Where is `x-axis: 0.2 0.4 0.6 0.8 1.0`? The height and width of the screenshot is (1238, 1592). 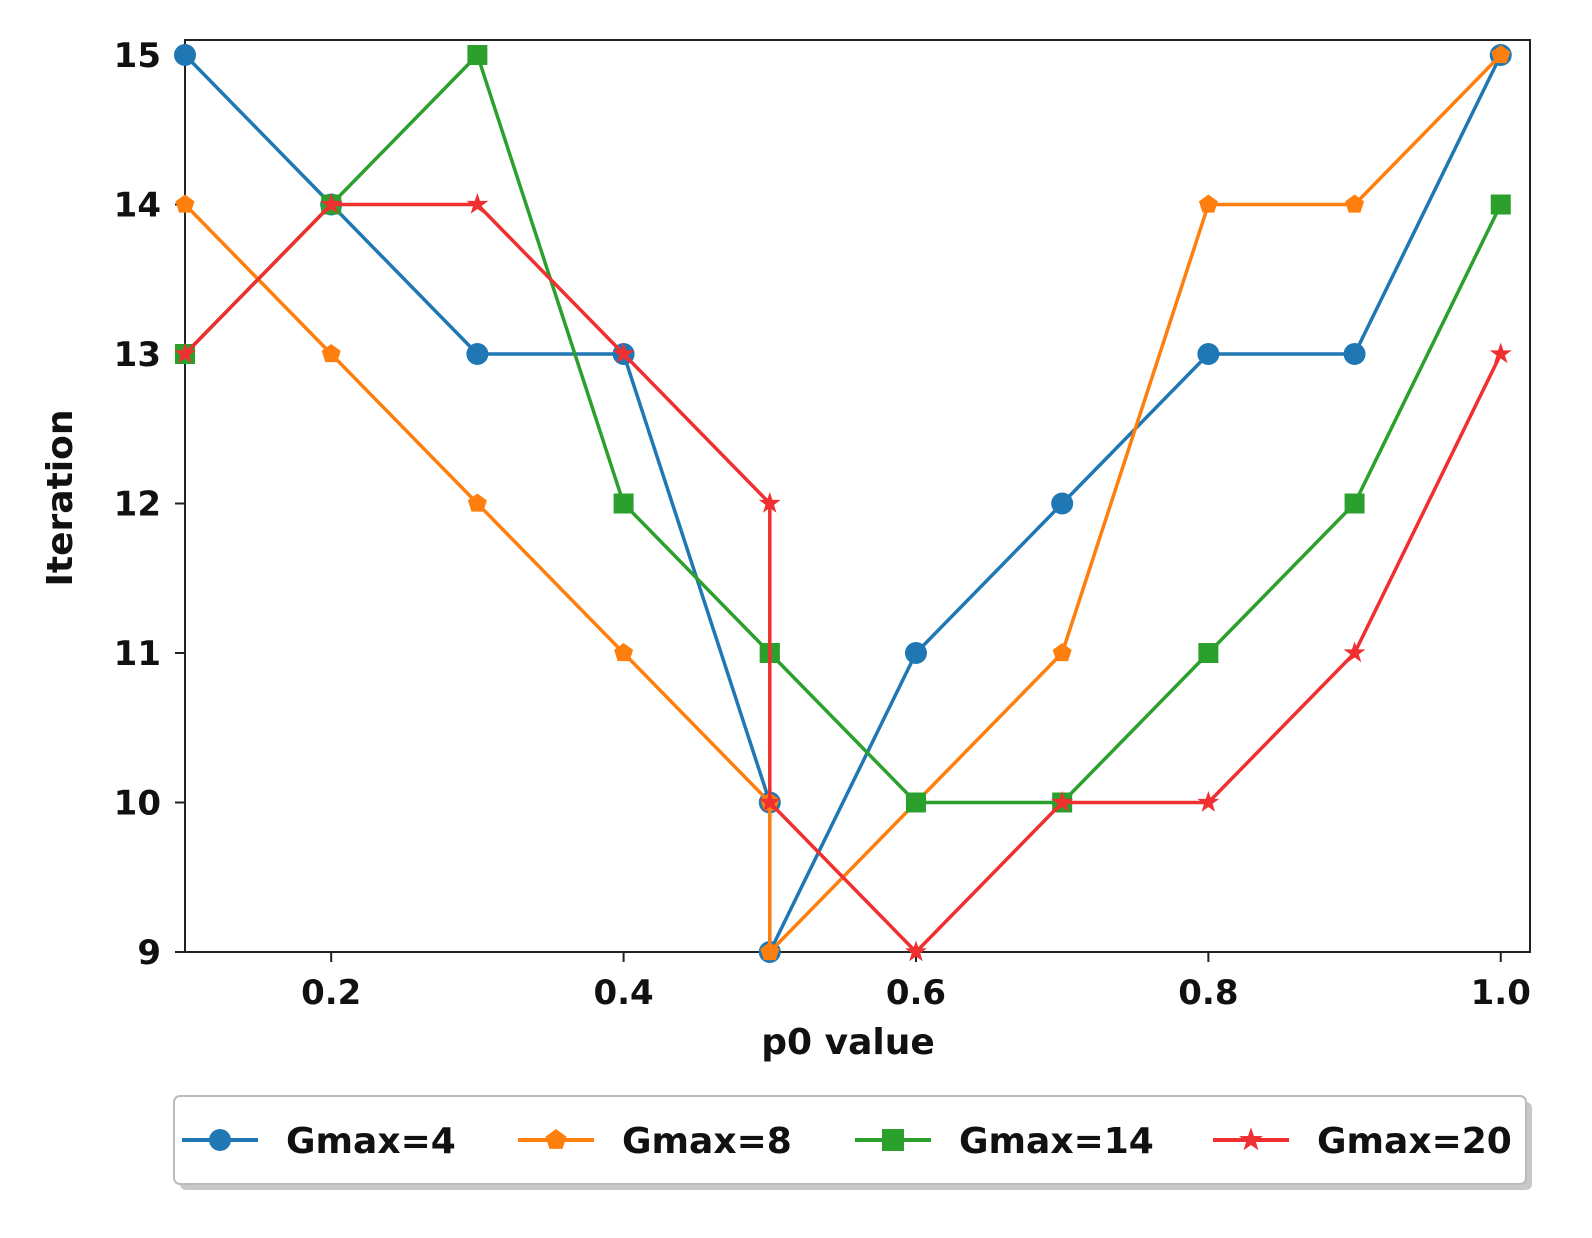 x-axis: 0.2 0.4 0.6 0.8 1.0 is located at coordinates (916, 982).